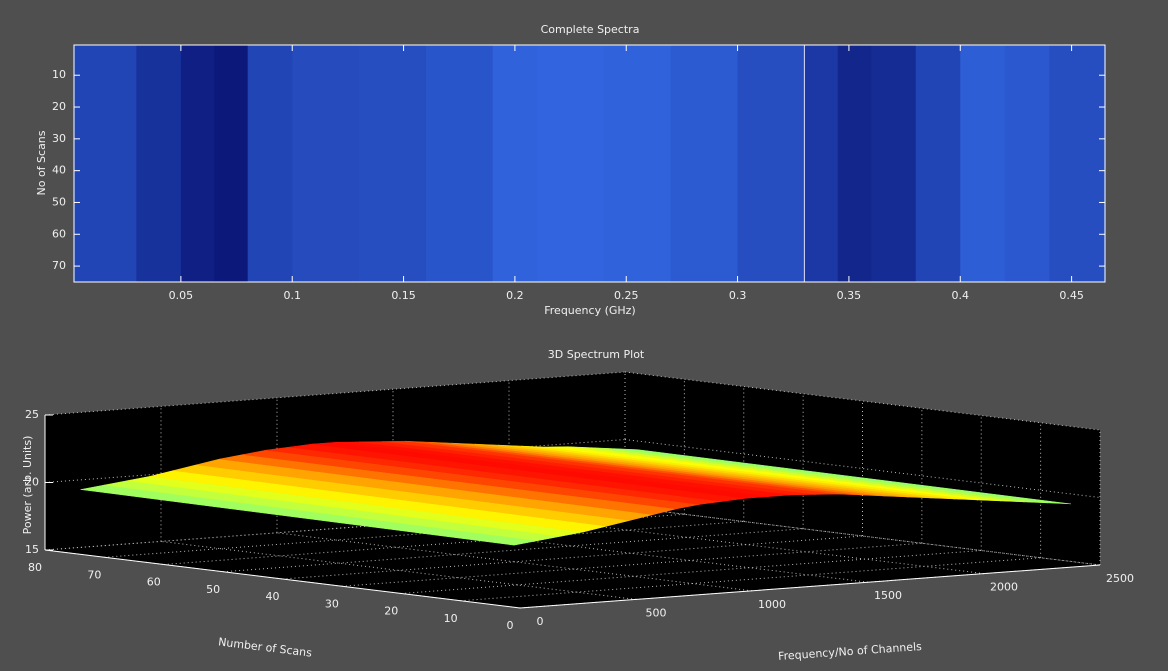  I want to click on x-tick-label: 500, so click(656, 612).